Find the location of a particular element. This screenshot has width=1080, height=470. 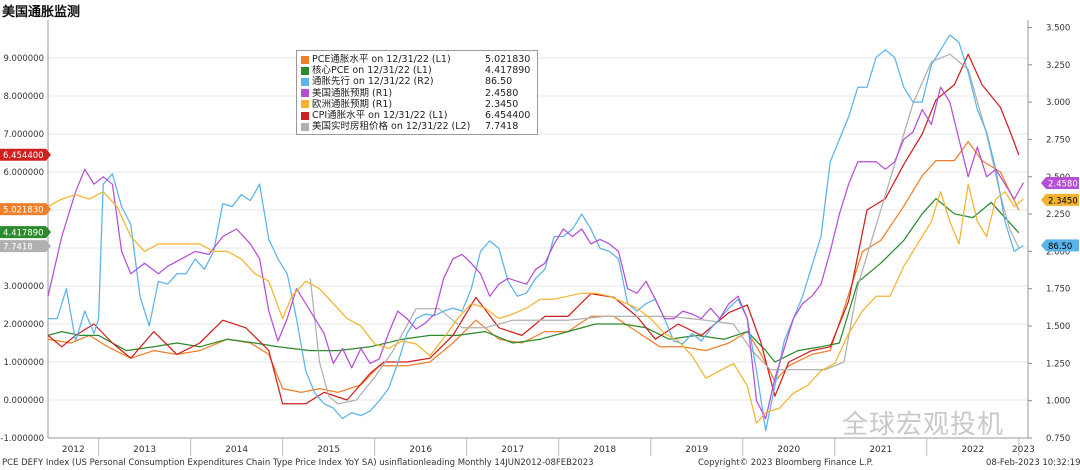

left-tick-label: 9.000000 is located at coordinates (23, 59).